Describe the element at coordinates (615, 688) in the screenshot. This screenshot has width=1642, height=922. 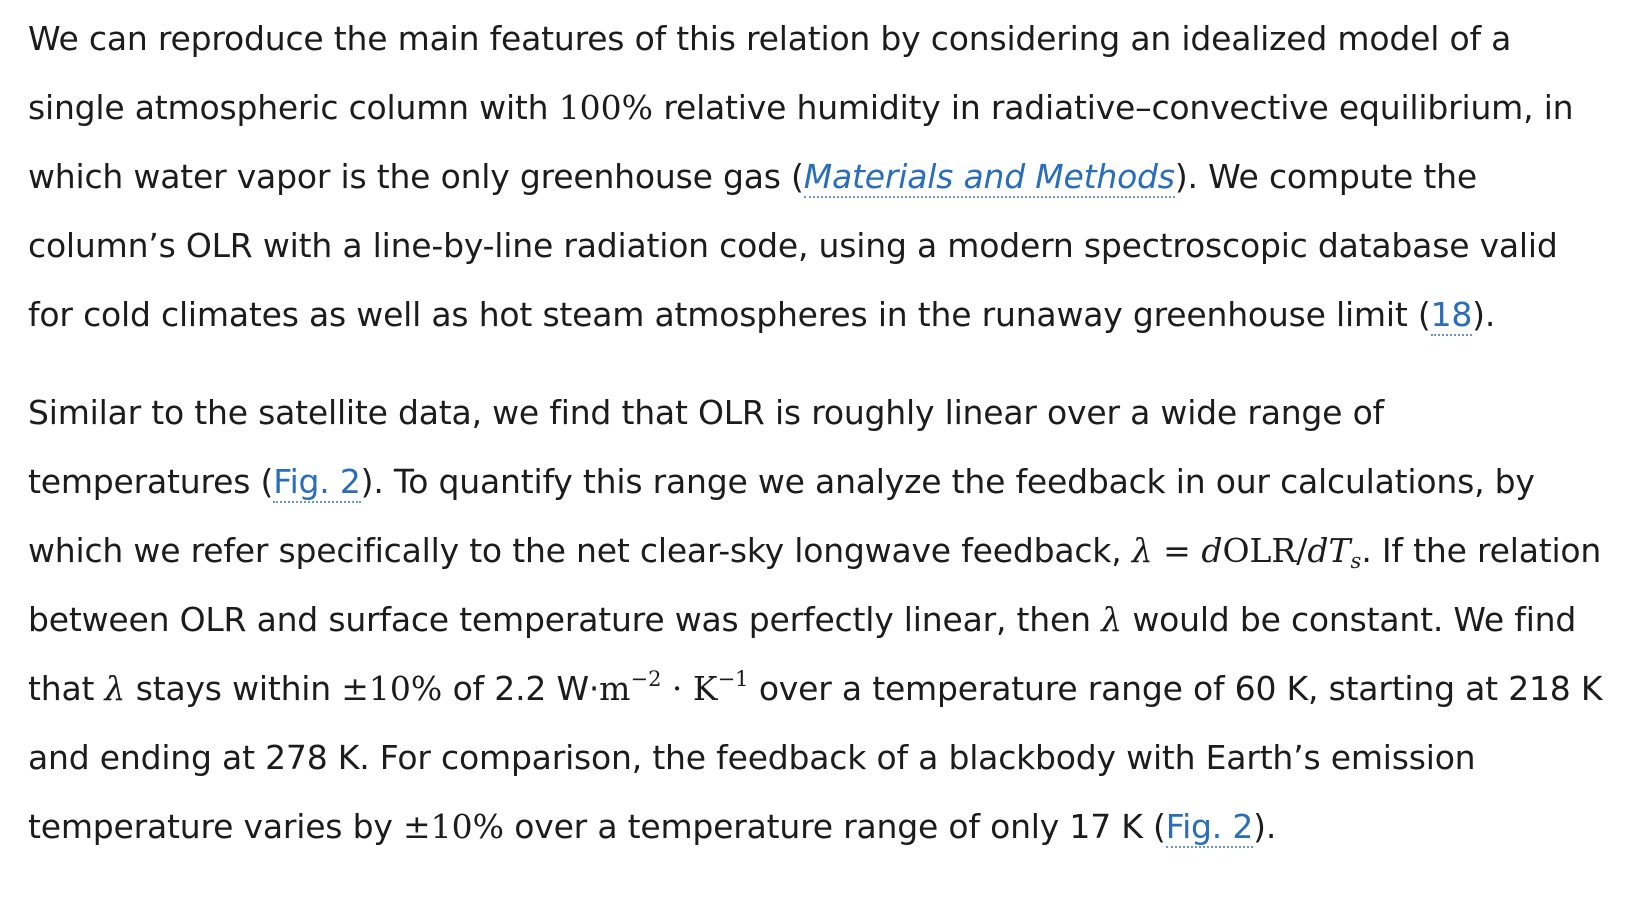
I see `math-unit-m: m` at that location.